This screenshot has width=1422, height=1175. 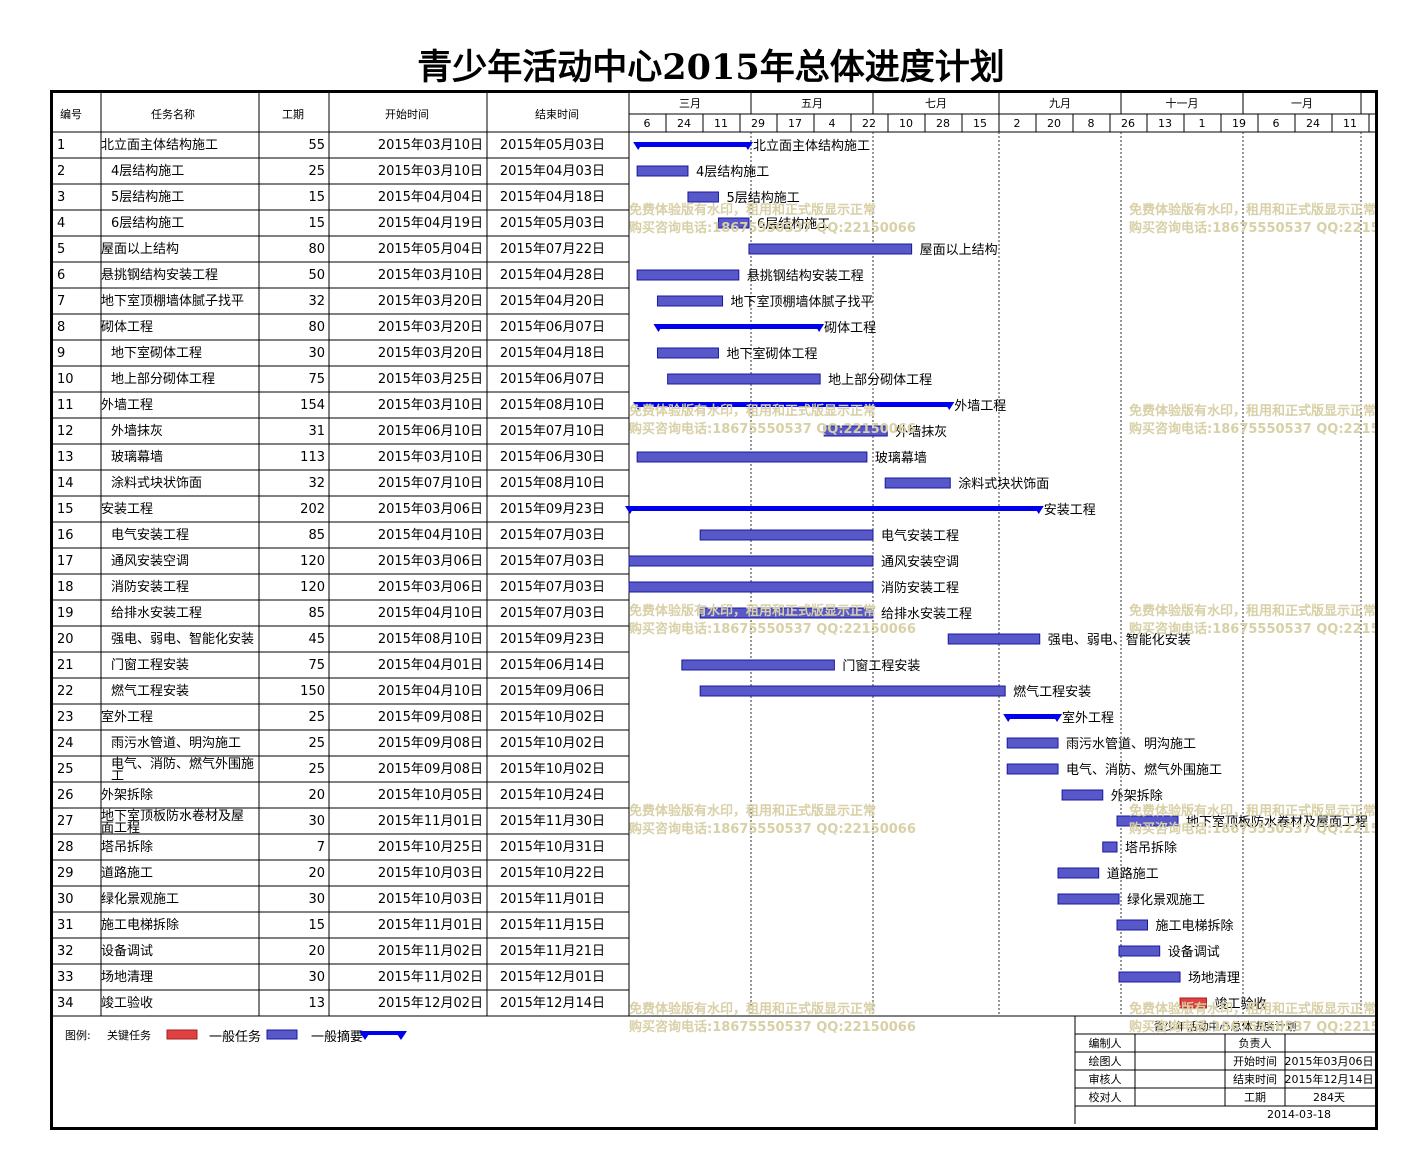 I want to click on task-duration: 25, so click(x=316, y=717).